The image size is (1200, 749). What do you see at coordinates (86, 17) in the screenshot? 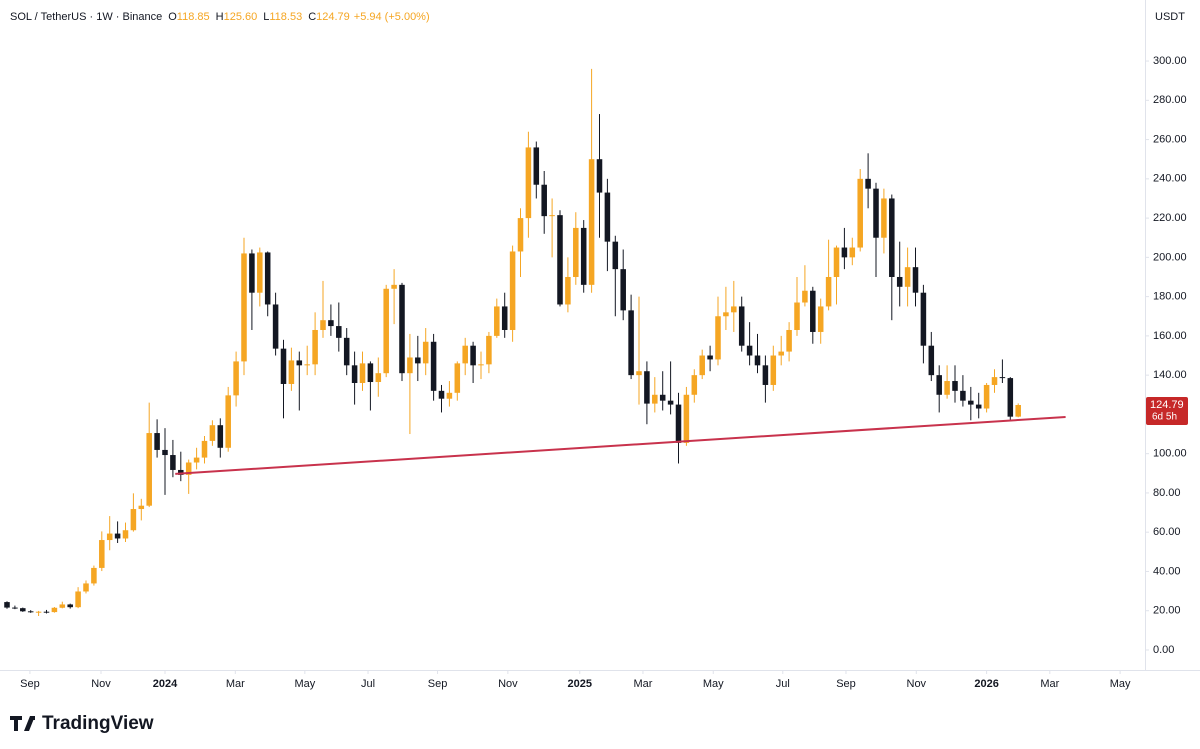
I see `symbol: SOL / TetherUS · 1W · Binance` at bounding box center [86, 17].